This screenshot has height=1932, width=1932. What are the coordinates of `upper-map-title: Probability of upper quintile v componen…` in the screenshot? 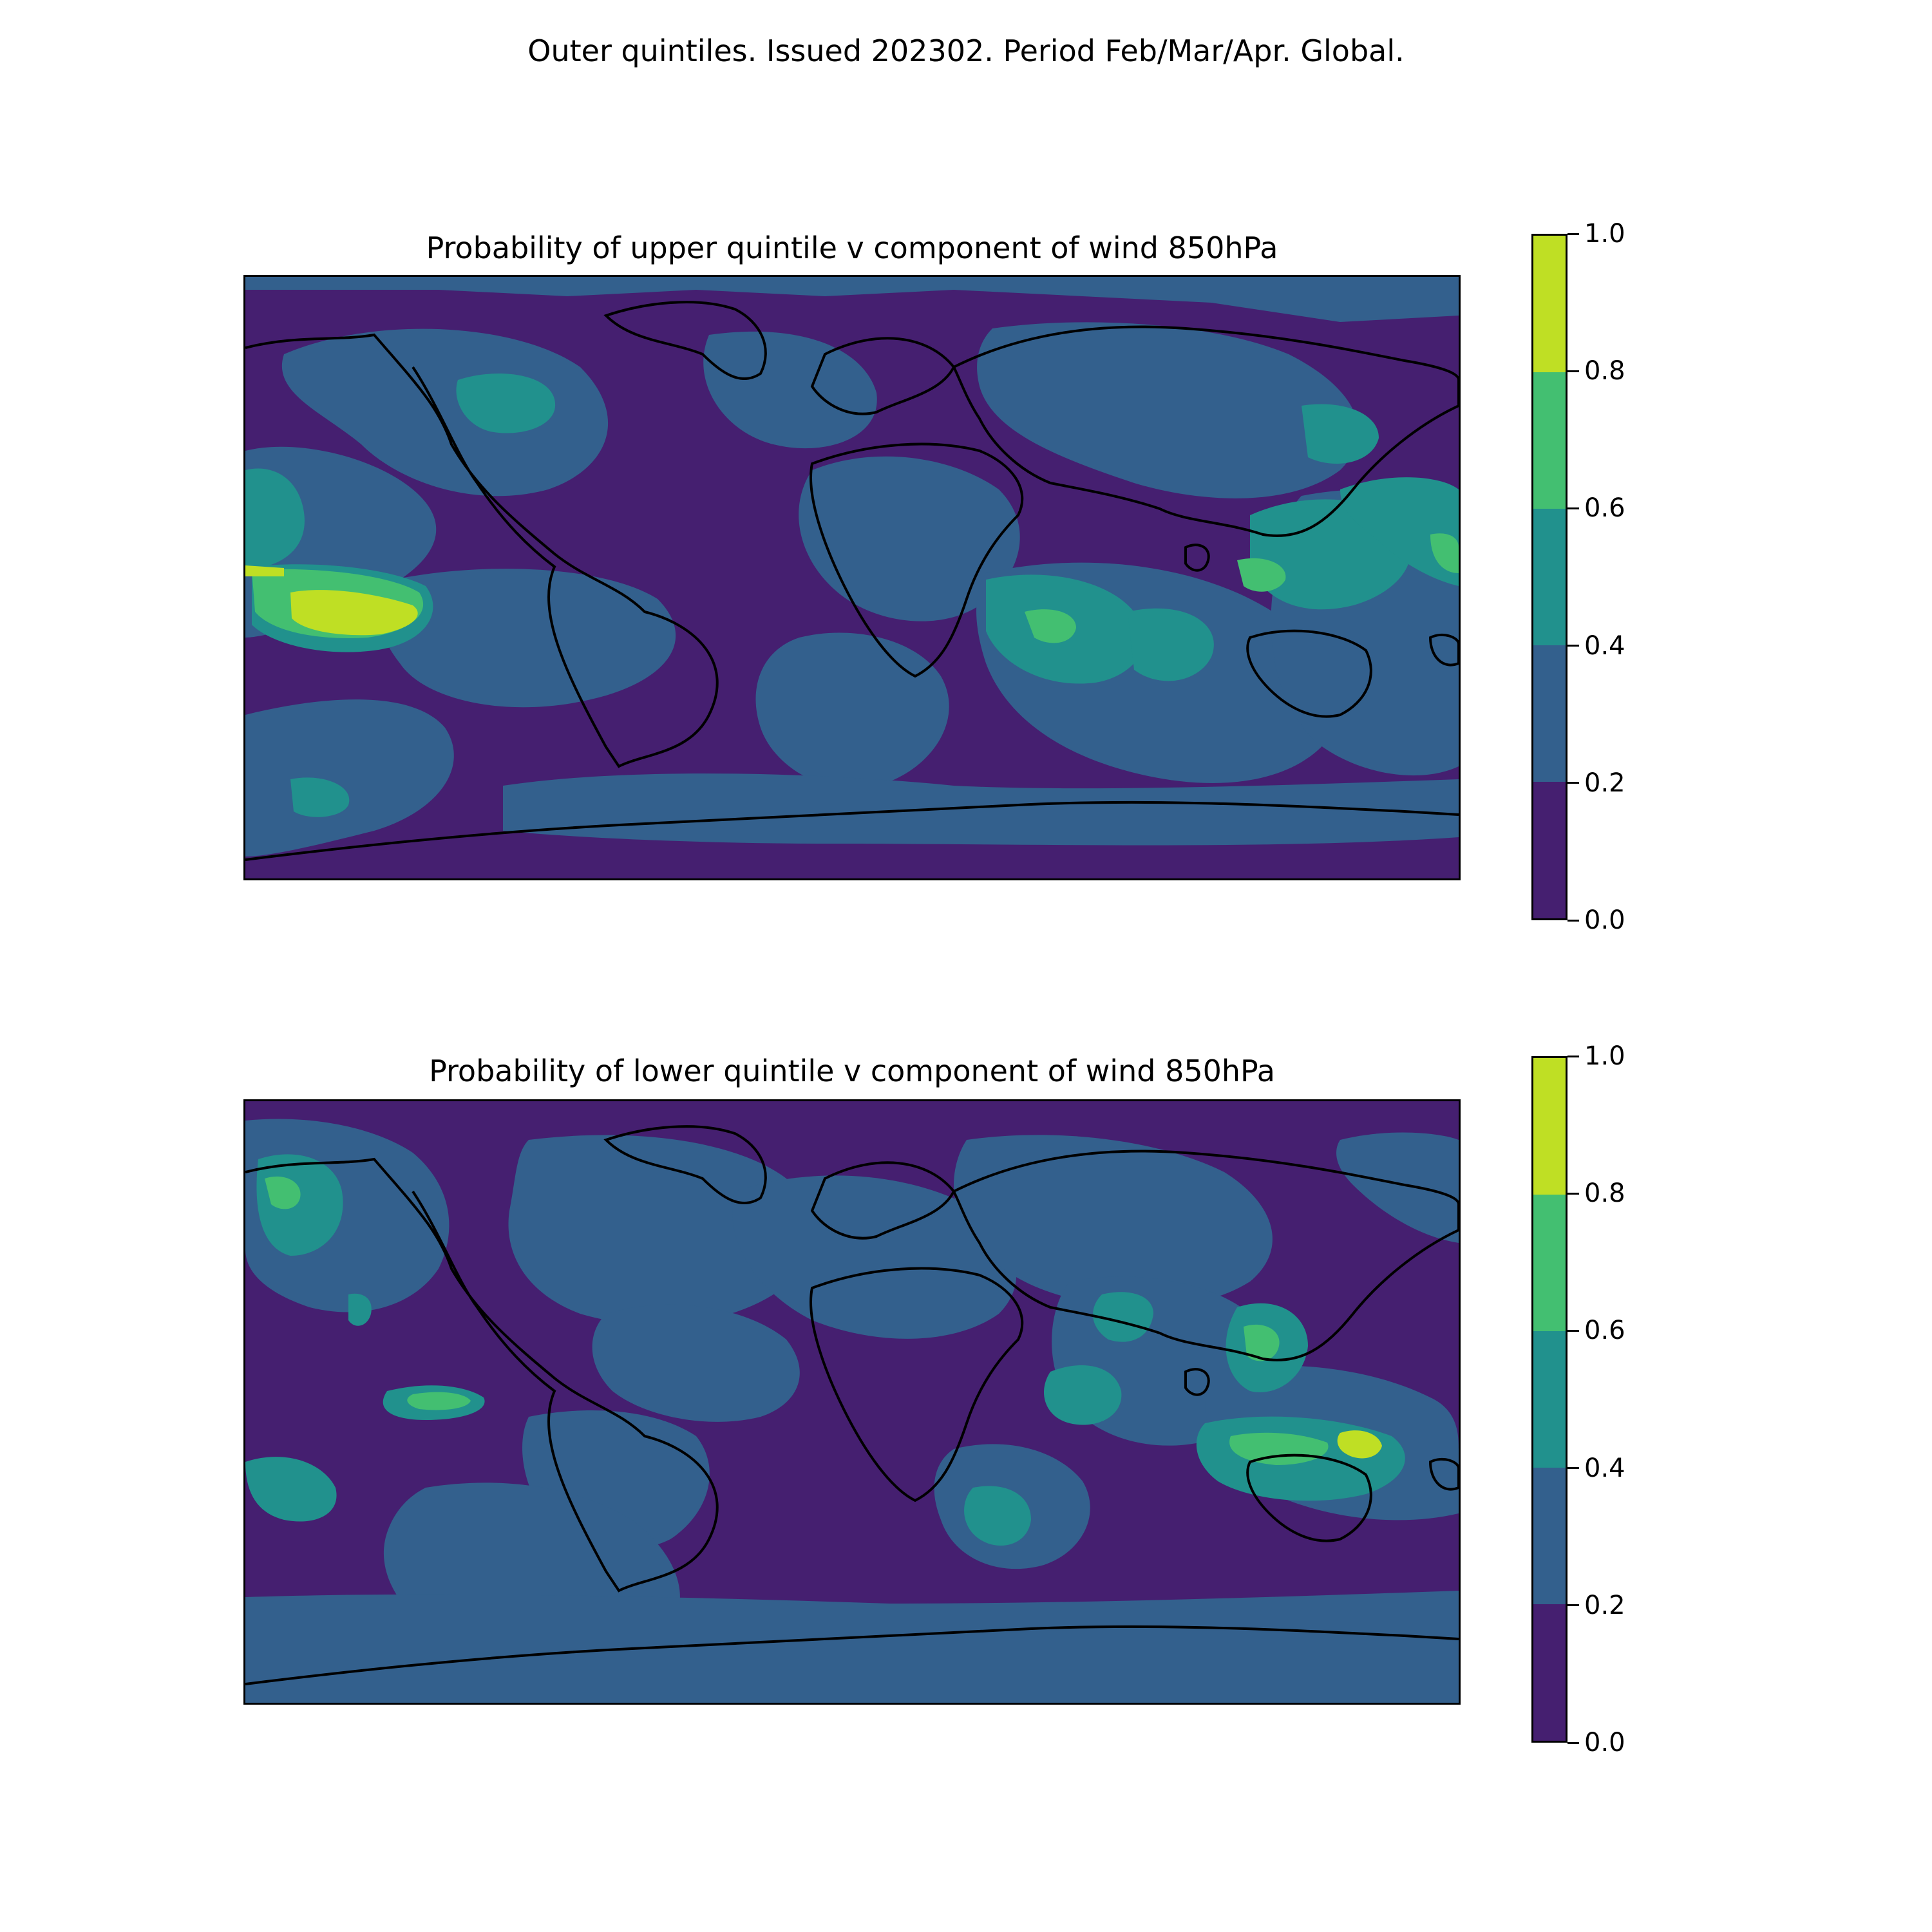 It's located at (852, 248).